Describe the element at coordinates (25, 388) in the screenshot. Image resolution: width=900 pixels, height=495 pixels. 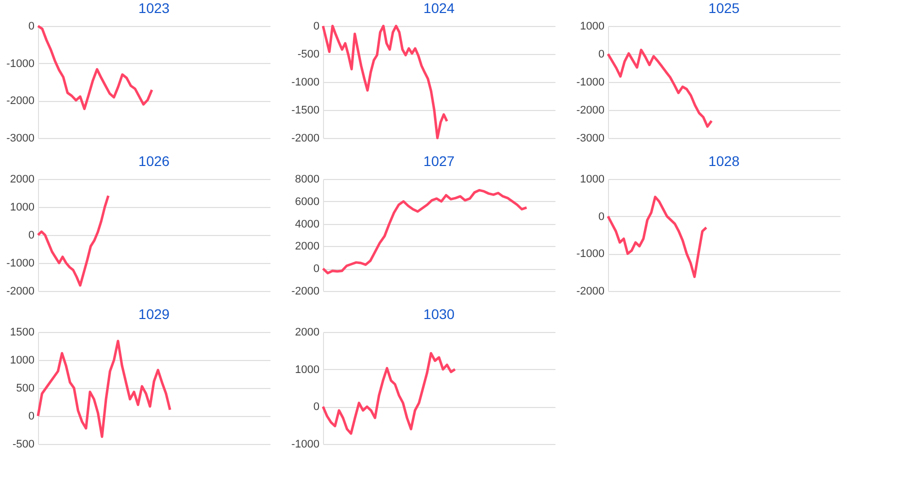
I see `y-tick-label: 500` at that location.